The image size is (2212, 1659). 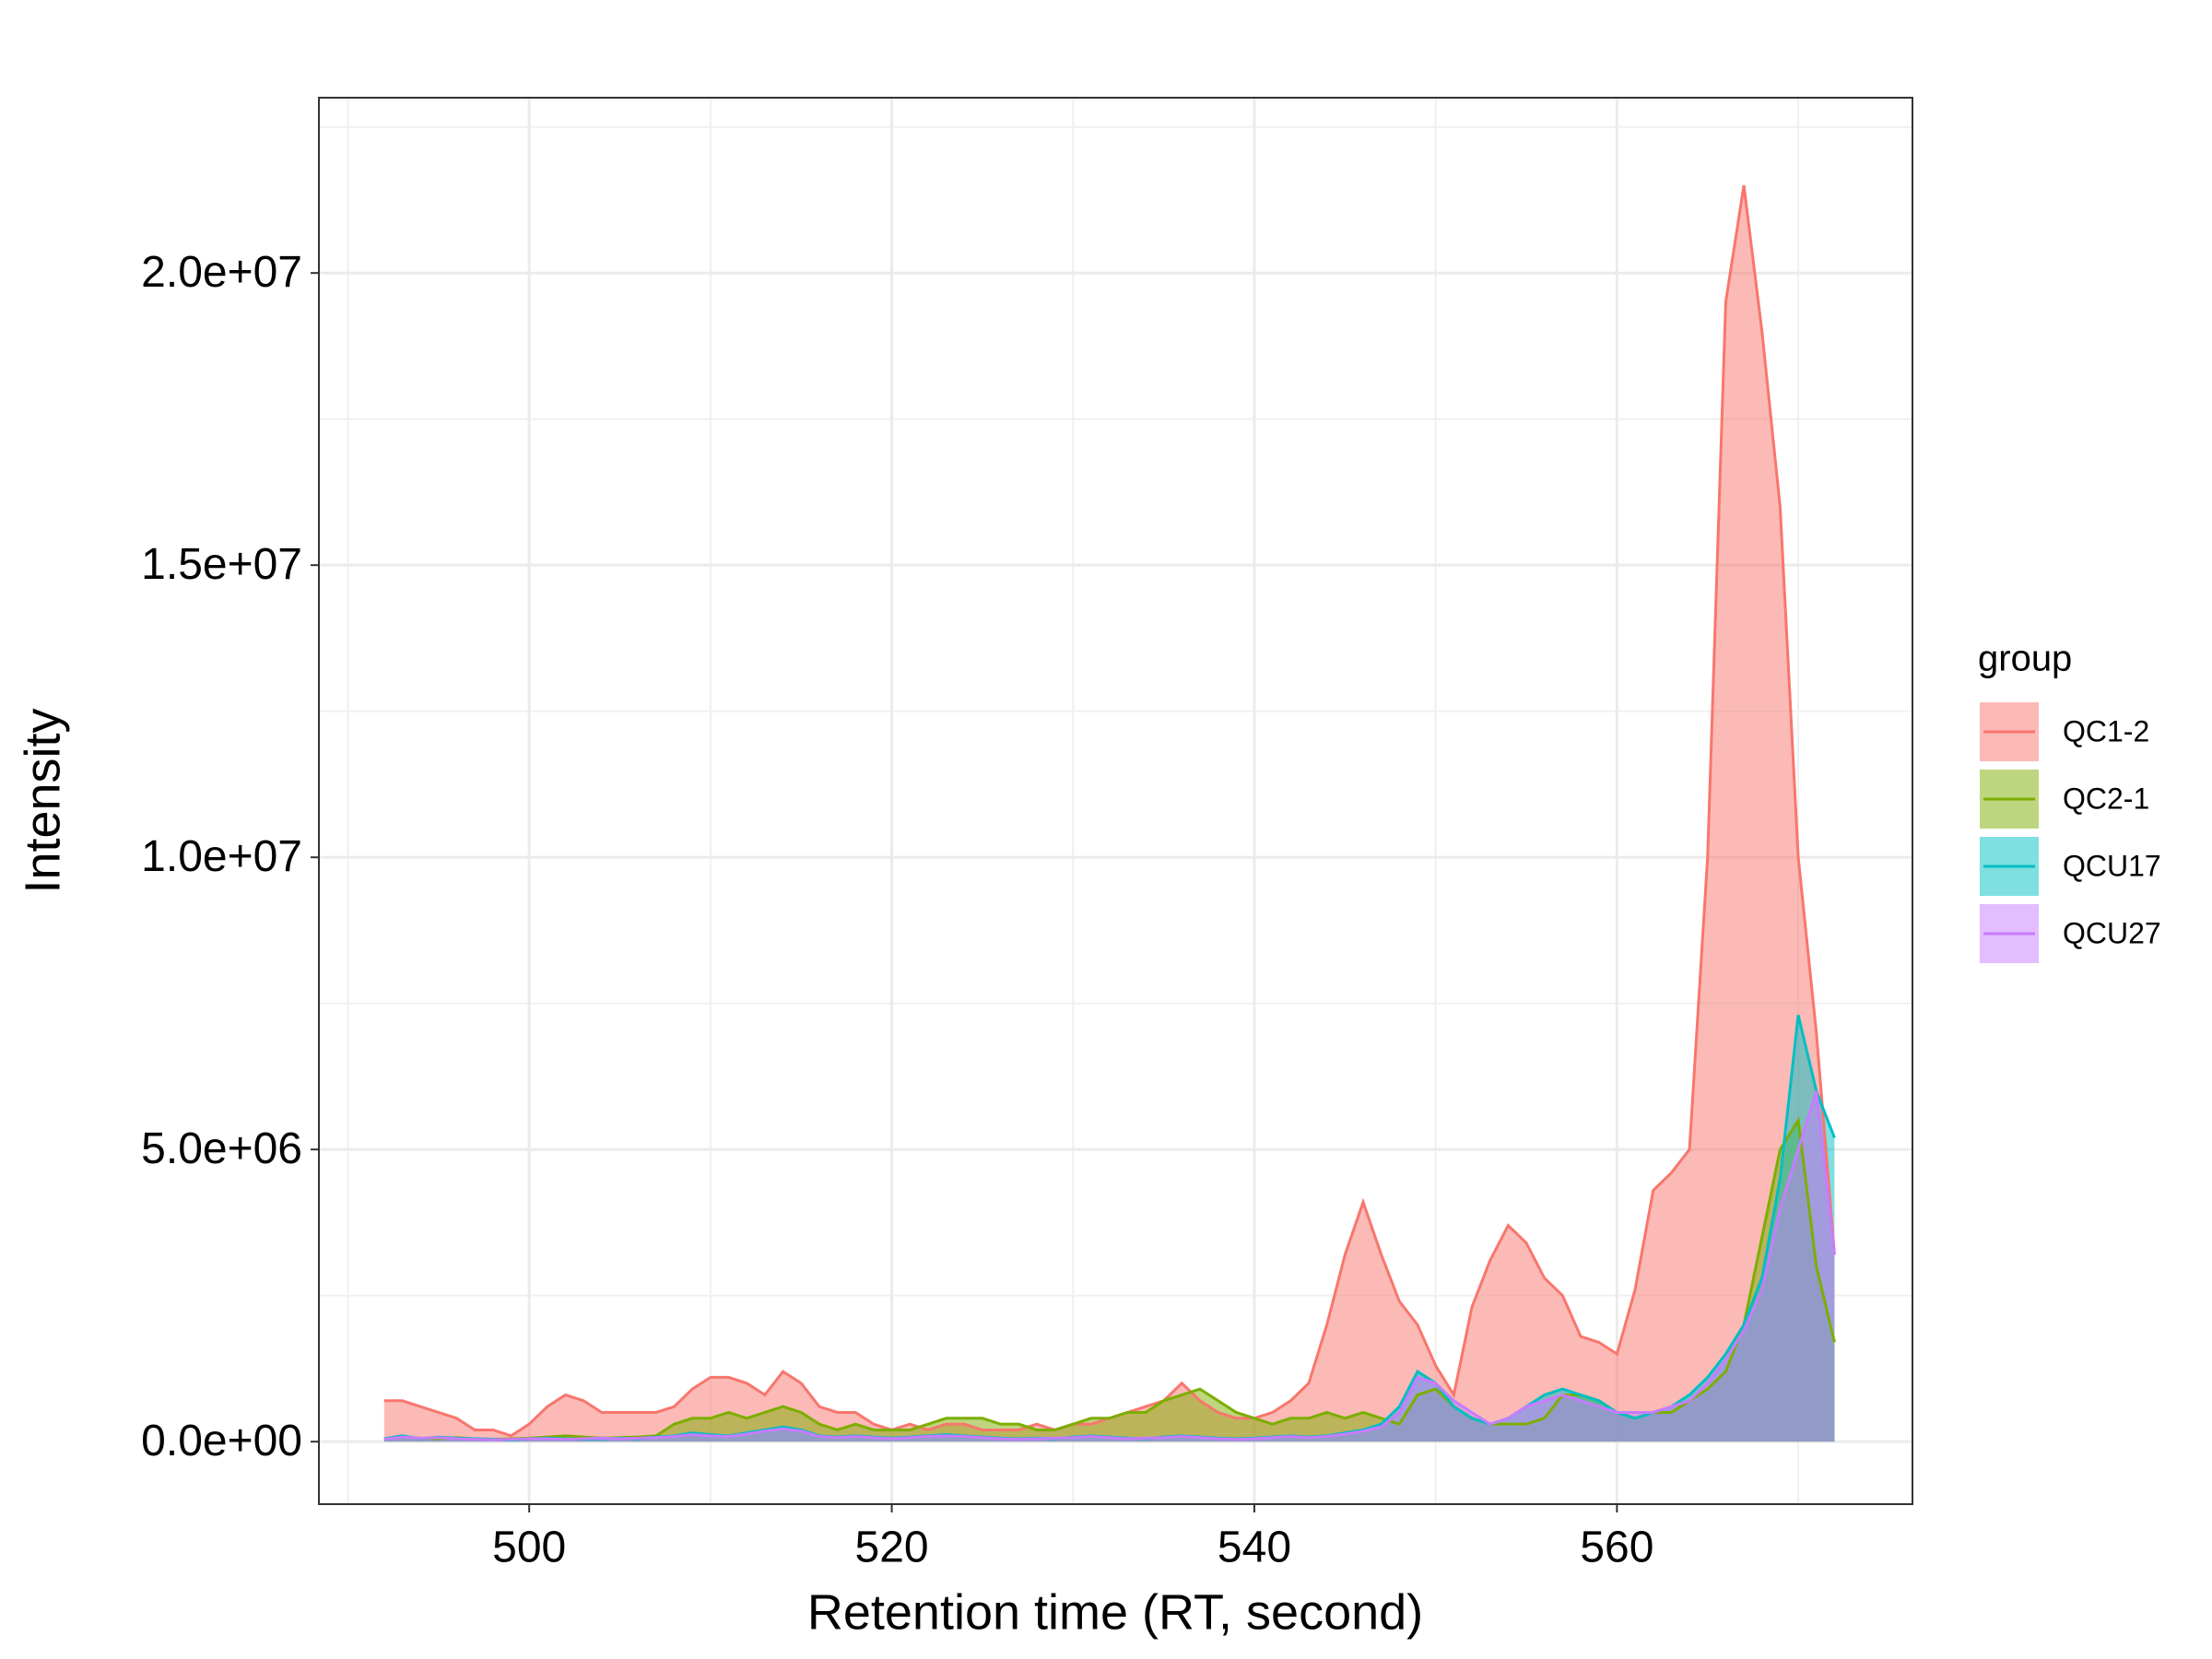 I want to click on legend-label: QCU17, so click(x=2112, y=865).